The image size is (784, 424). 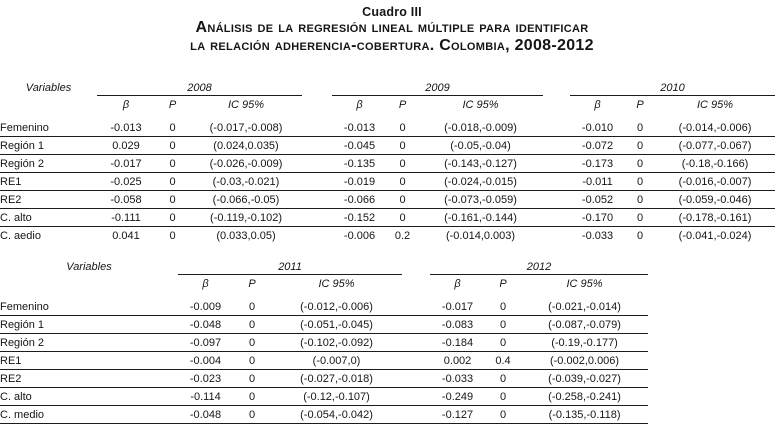 I want to click on ic-cell: (-0.027,-0.018), so click(x=337, y=378).